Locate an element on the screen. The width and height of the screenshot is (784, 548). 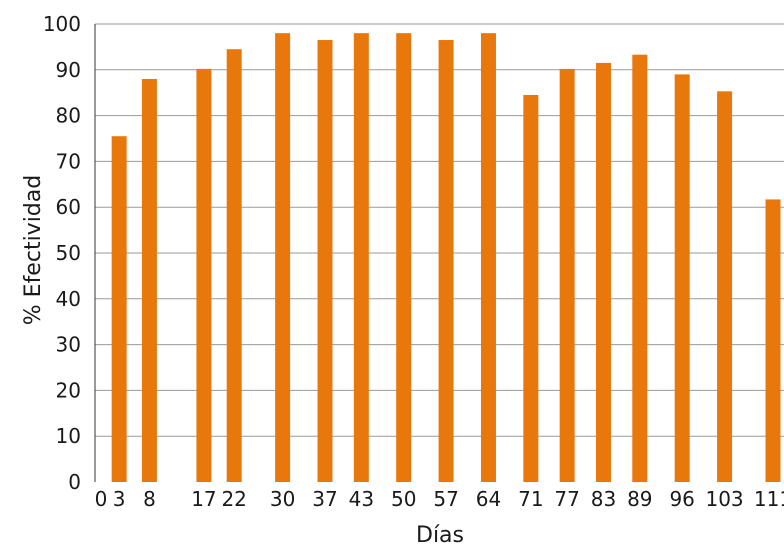
x-tick-label: 71 is located at coordinates (530, 499).